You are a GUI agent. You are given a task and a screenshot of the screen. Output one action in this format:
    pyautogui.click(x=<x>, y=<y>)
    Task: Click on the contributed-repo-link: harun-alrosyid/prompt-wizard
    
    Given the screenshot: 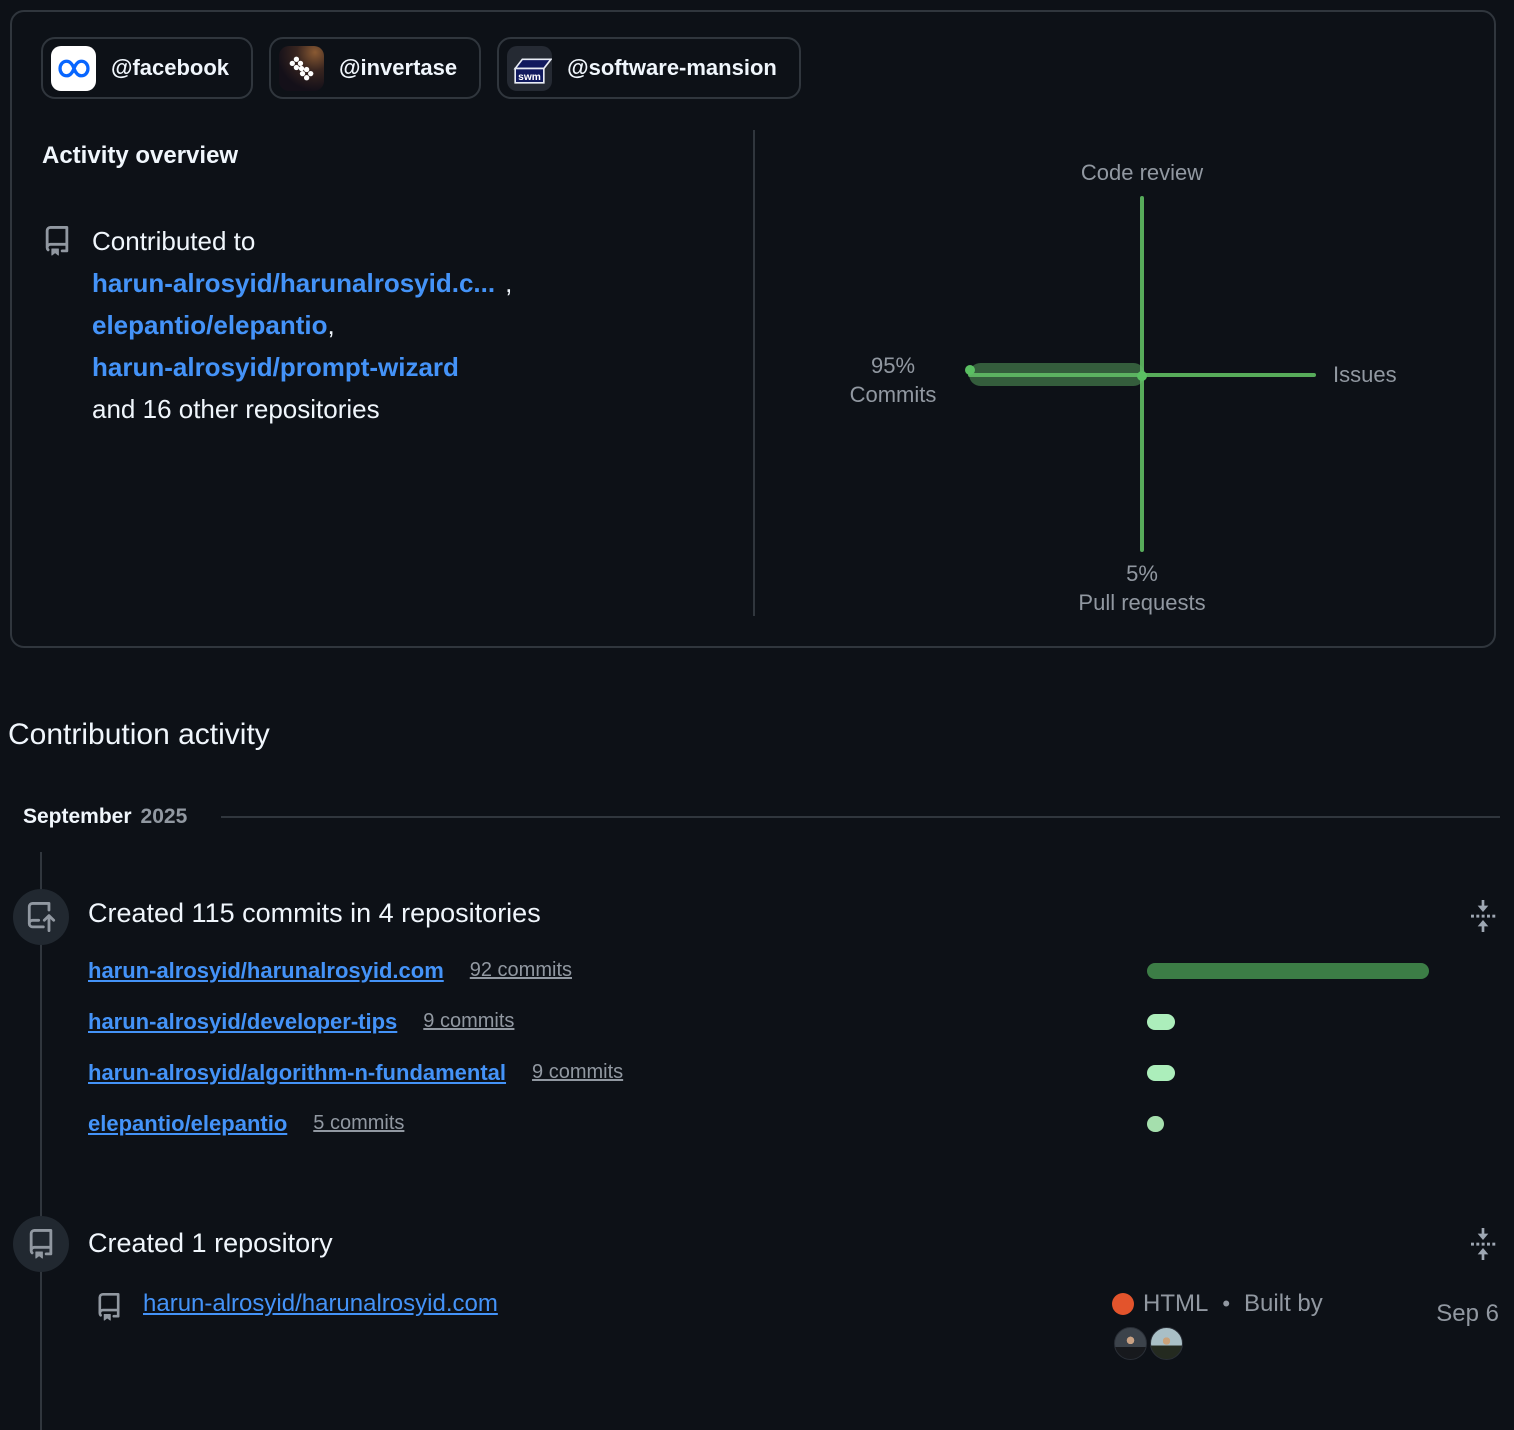 What is the action you would take?
    pyautogui.click(x=275, y=367)
    